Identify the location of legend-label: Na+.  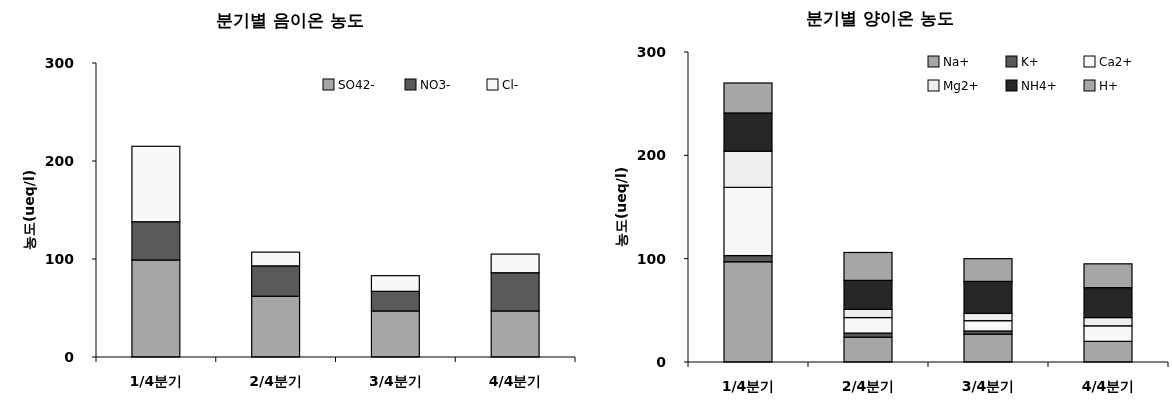
(956, 62).